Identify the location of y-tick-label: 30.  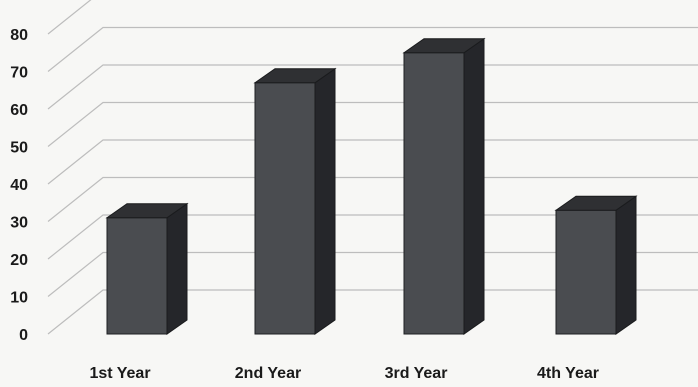
(19, 223).